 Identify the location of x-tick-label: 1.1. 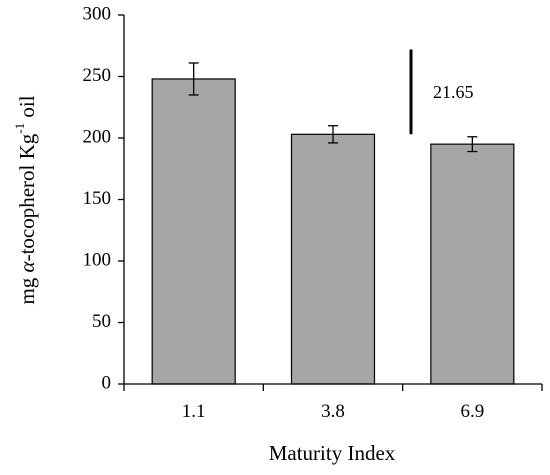
(194, 411).